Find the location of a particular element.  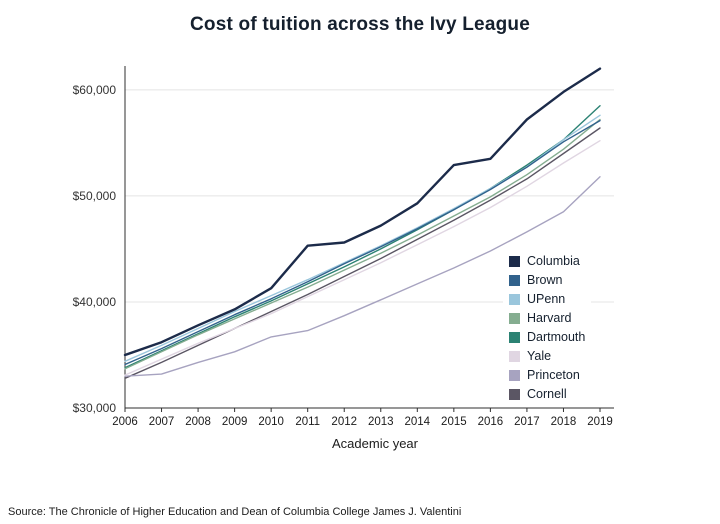

legend-swatch-yale is located at coordinates (514, 356).